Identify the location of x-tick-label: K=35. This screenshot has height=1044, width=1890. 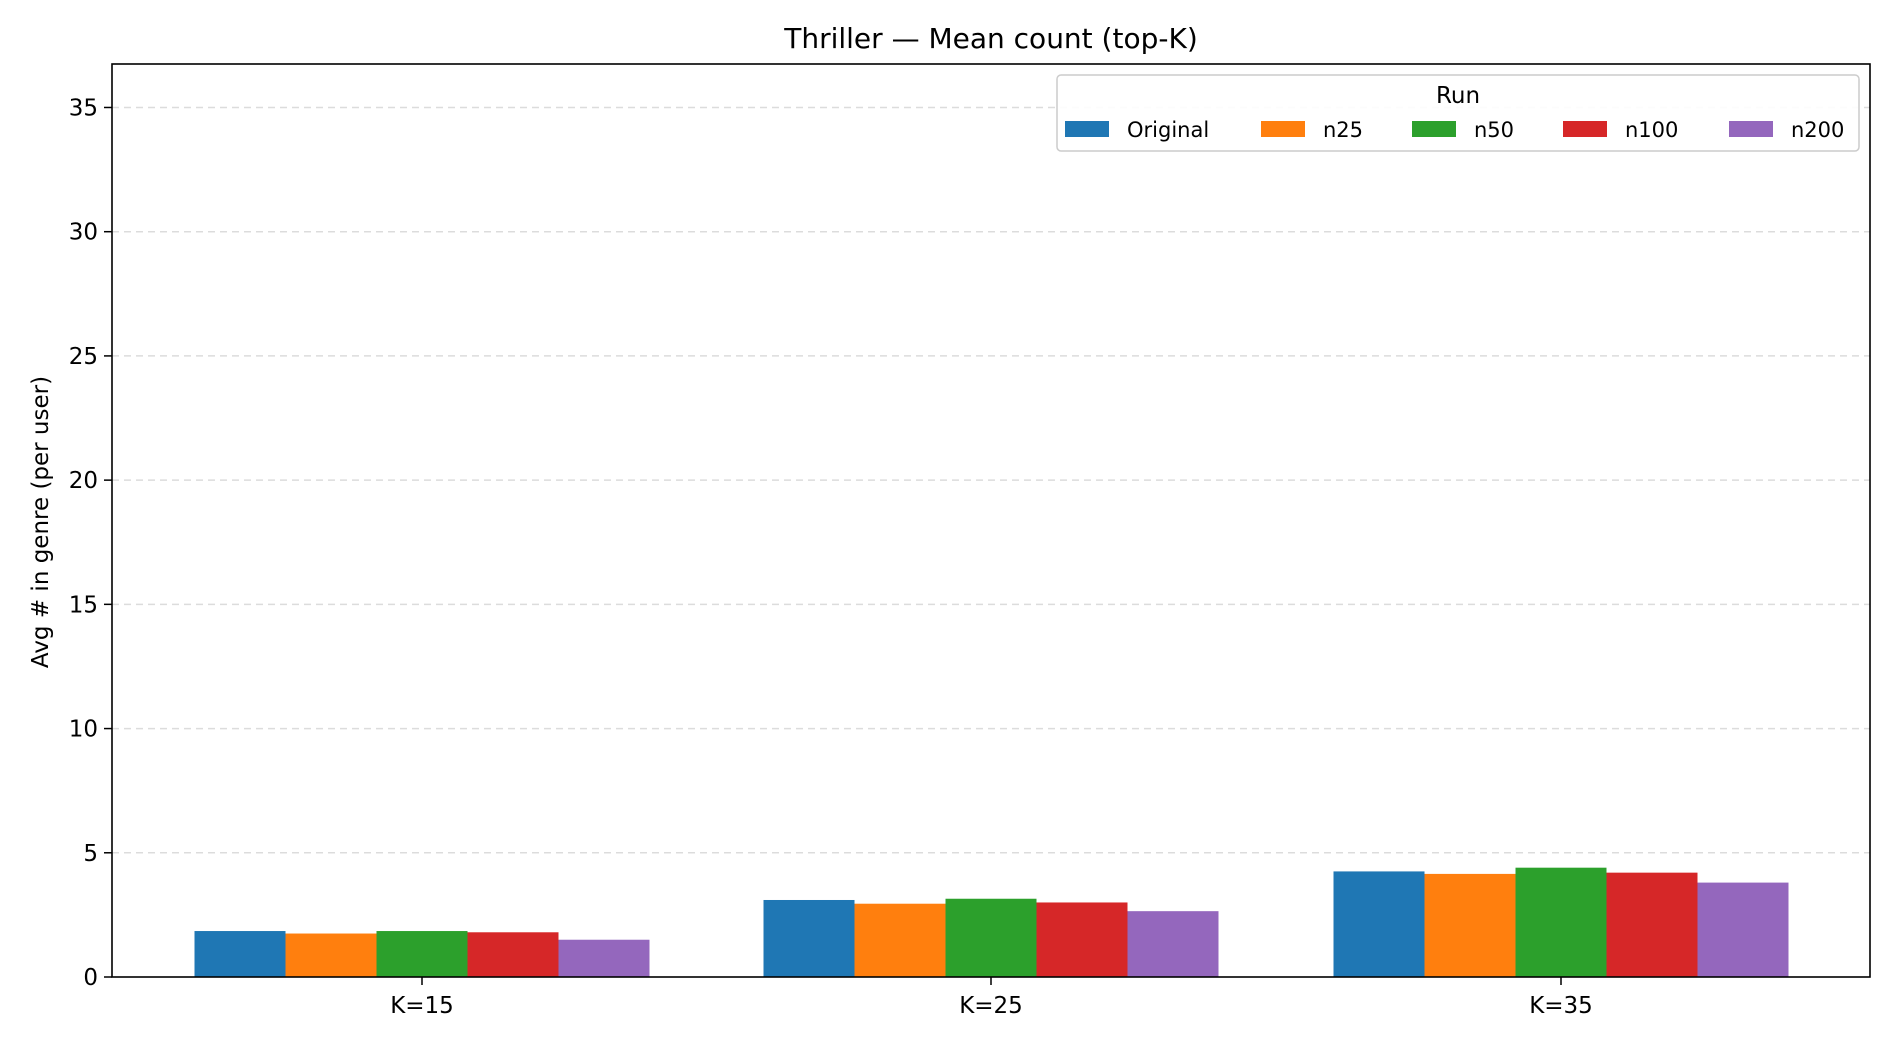
(1561, 1006).